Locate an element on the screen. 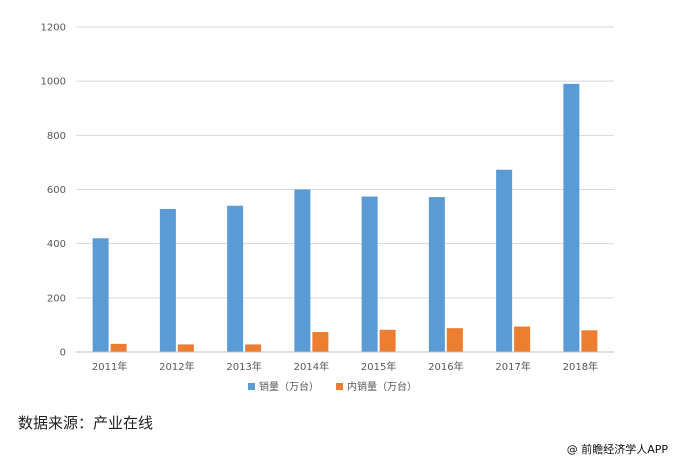 This screenshot has width=680, height=461. x-tick-label: 2017年 is located at coordinates (512, 366).